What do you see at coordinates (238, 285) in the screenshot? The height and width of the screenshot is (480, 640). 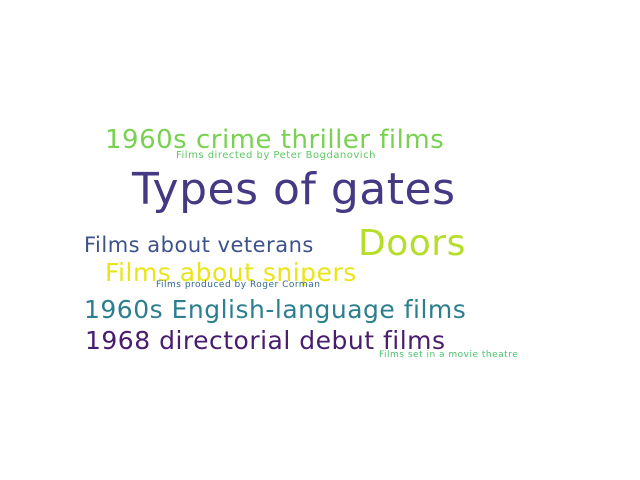 I see `word-films-produced-by-roger-corman: Films produced by Roger Corman` at bounding box center [238, 285].